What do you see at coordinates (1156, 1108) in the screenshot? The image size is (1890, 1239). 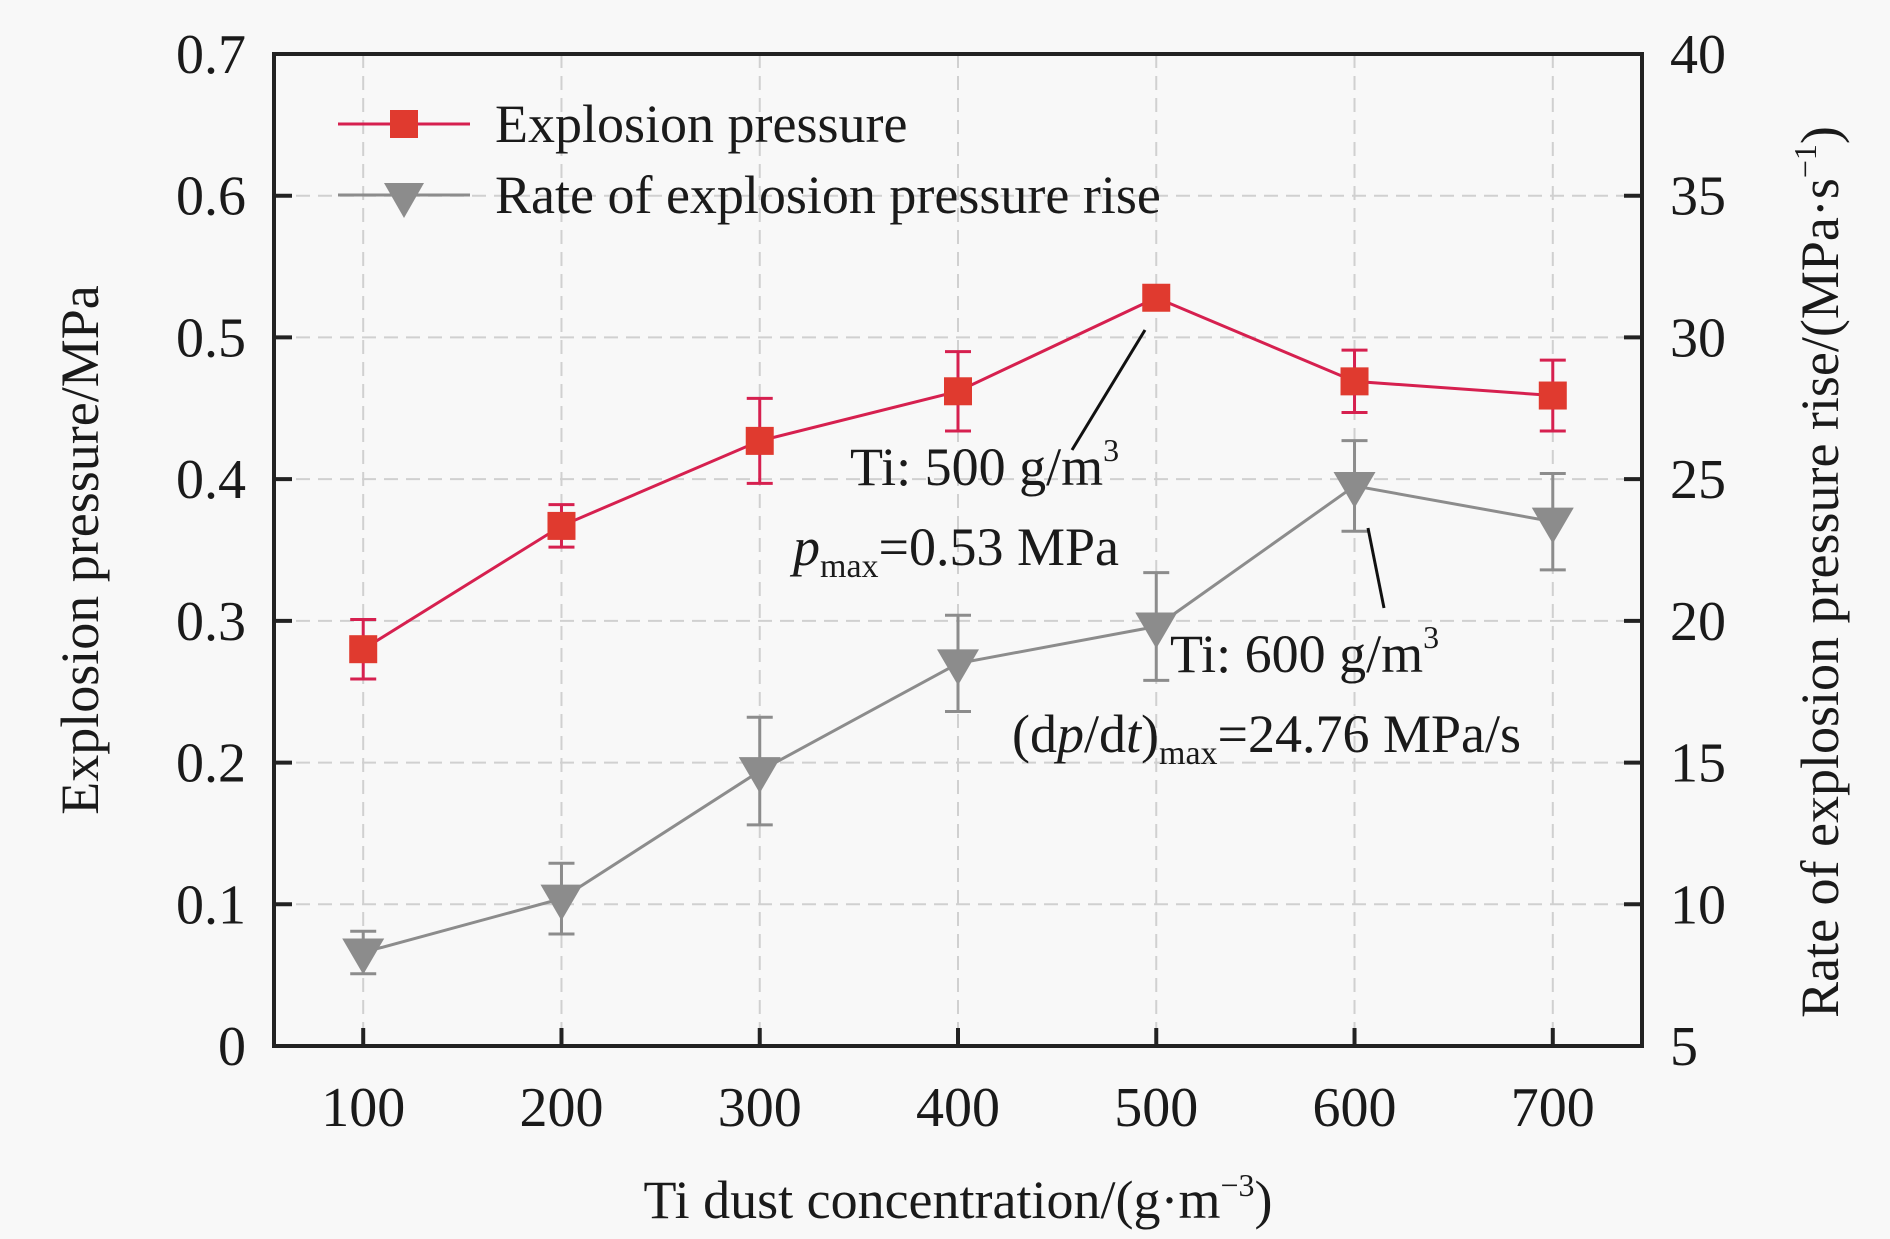 I see `x-tick-label: 500` at bounding box center [1156, 1108].